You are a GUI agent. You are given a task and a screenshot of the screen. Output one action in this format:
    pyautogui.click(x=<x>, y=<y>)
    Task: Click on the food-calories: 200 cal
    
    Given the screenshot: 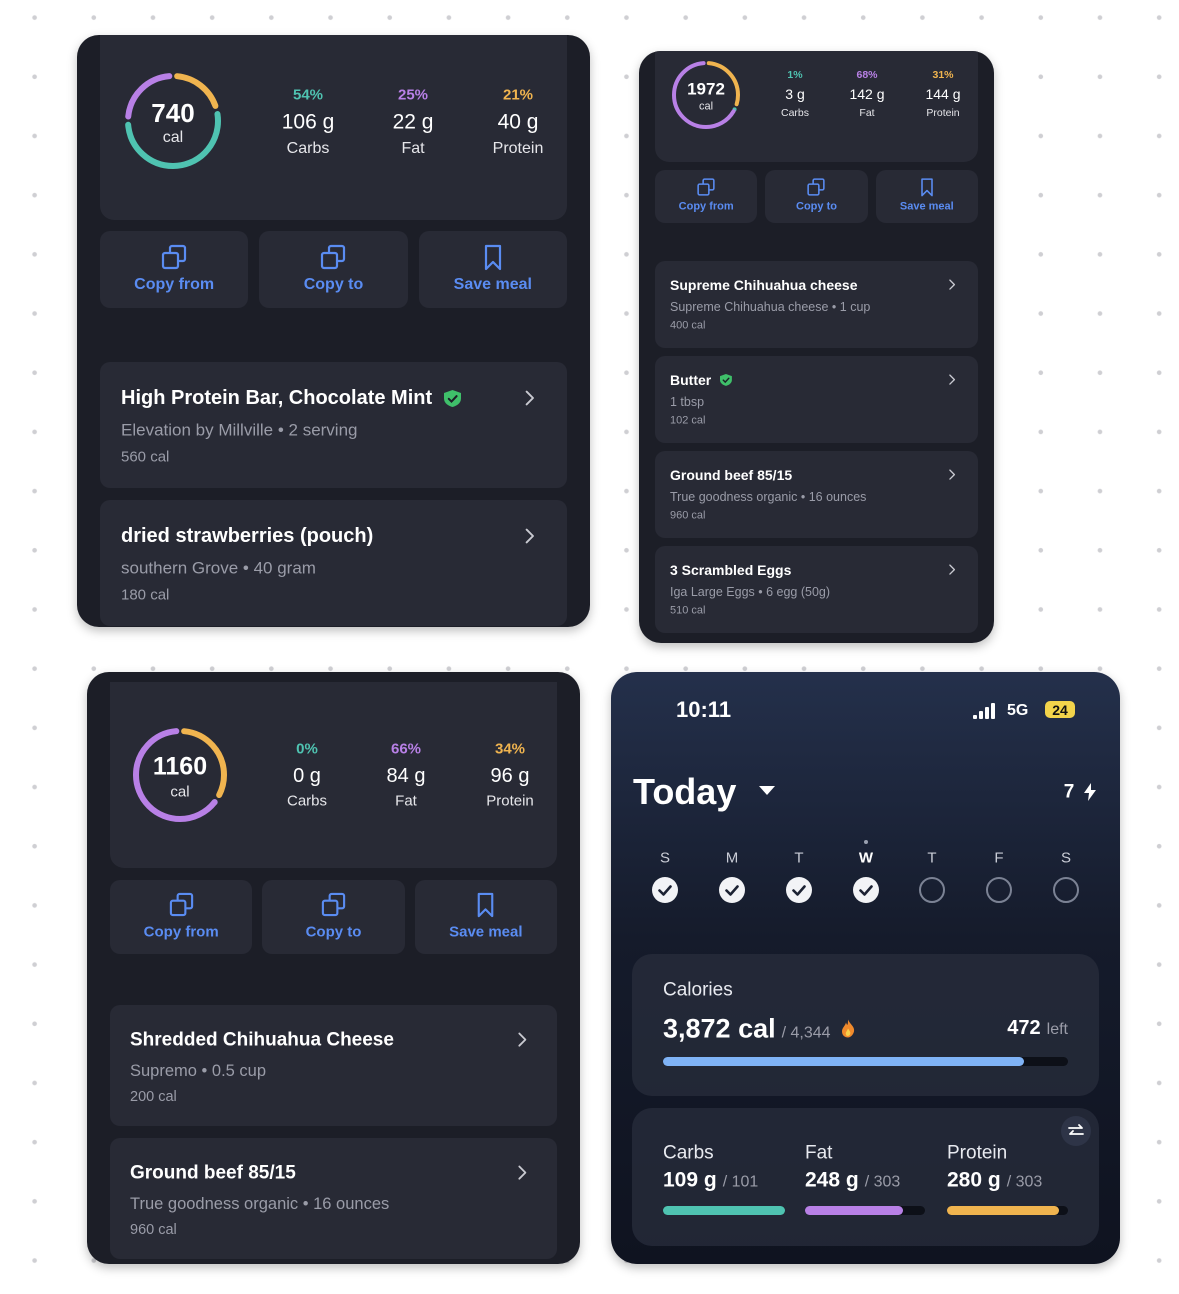 What is the action you would take?
    pyautogui.click(x=153, y=1096)
    